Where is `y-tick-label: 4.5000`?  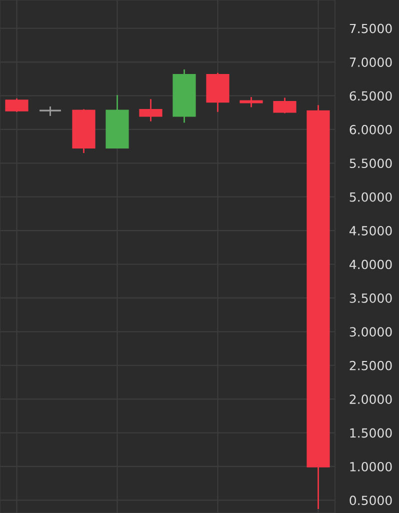 y-tick-label: 4.5000 is located at coordinates (371, 231).